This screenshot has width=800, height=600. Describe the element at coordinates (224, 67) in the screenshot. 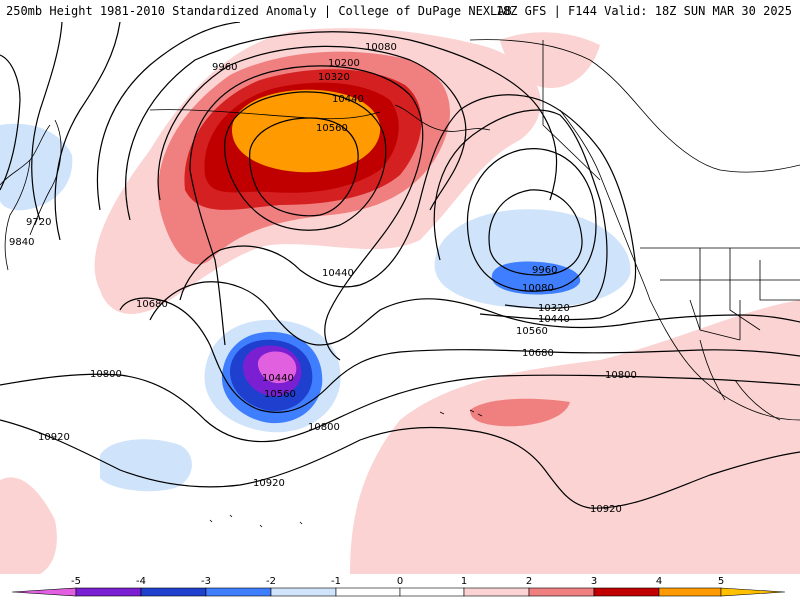

I see `contour-label-9960: 9960` at that location.